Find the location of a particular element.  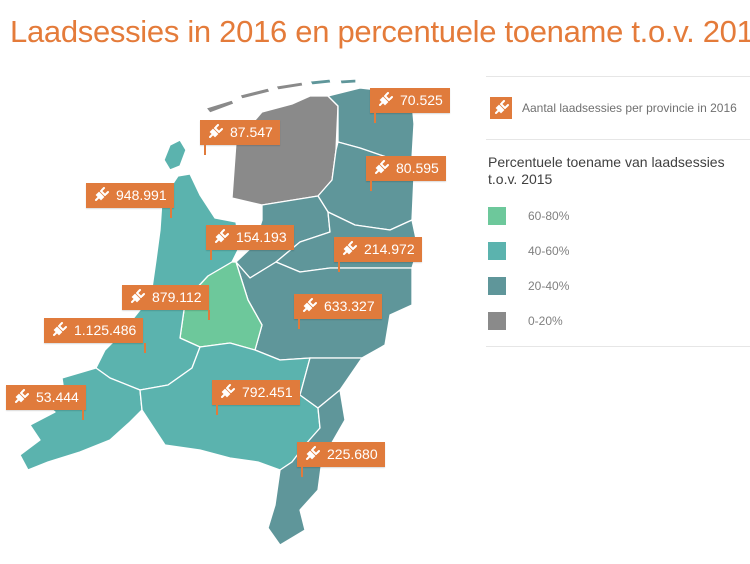

sessions-label-zuid-holland: 1.125.486 is located at coordinates (95, 335).